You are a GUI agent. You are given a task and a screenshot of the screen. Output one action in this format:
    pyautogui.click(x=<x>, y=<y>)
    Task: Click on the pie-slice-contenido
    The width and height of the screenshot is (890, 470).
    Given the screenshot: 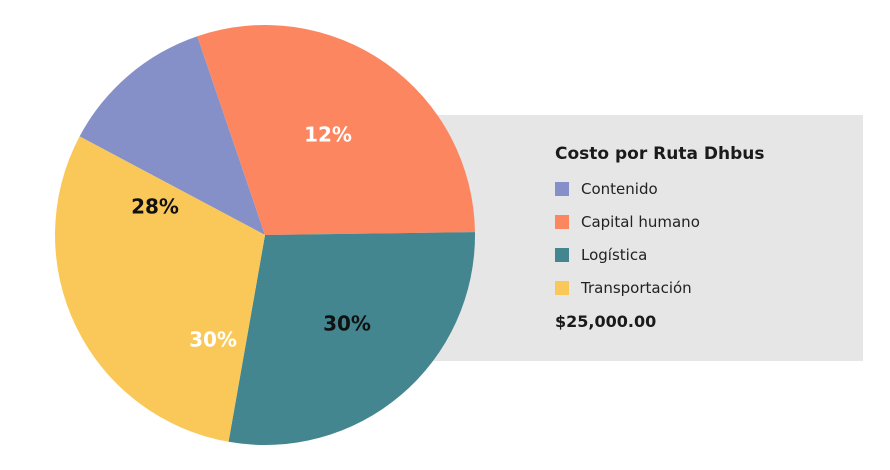 What is the action you would take?
    pyautogui.click(x=172, y=135)
    